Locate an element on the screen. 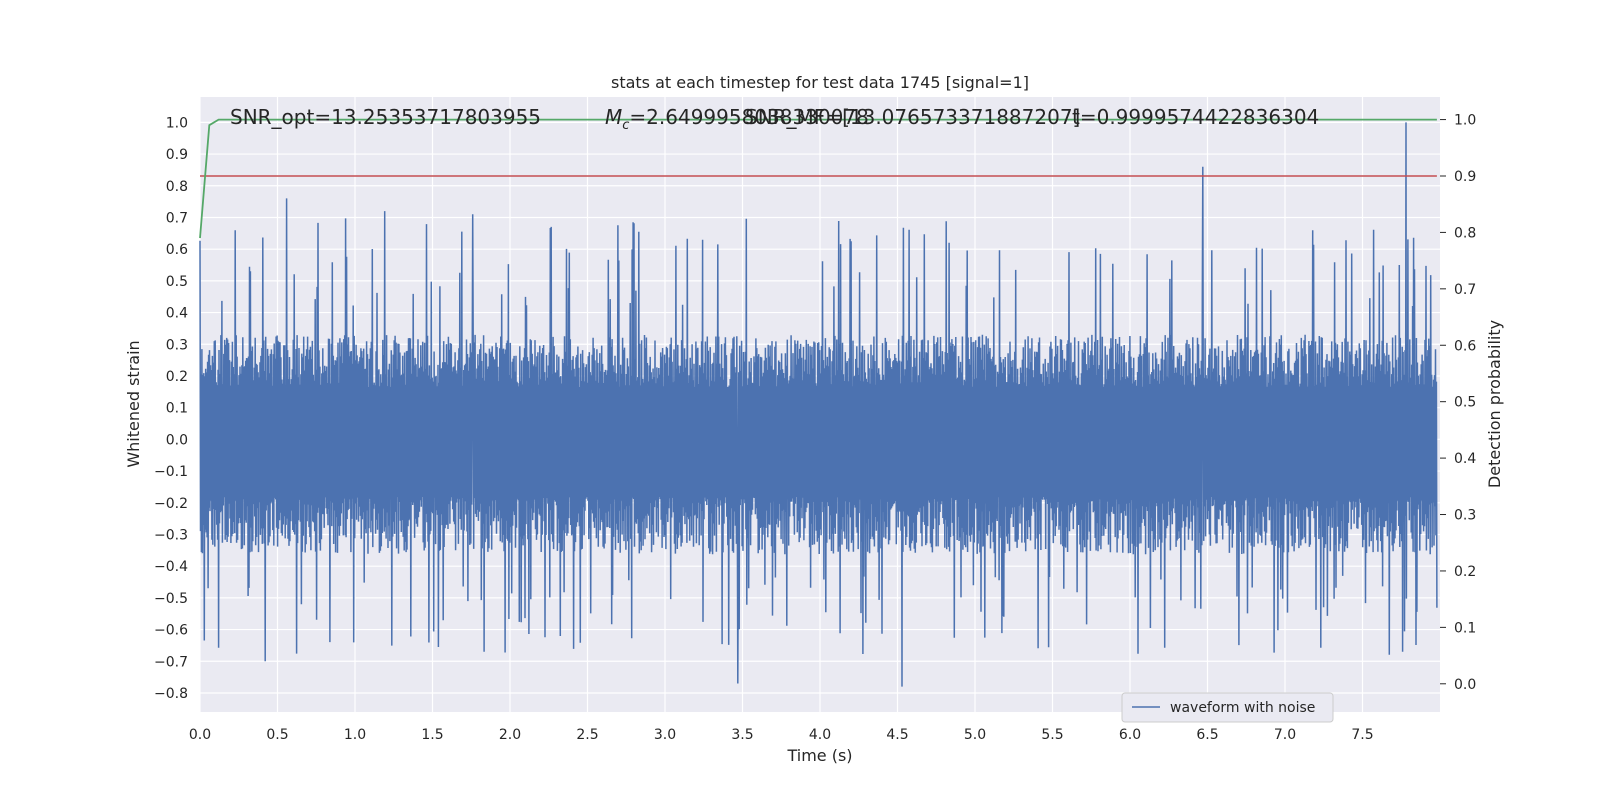  y-tick-label: 0.4 is located at coordinates (177, 314).